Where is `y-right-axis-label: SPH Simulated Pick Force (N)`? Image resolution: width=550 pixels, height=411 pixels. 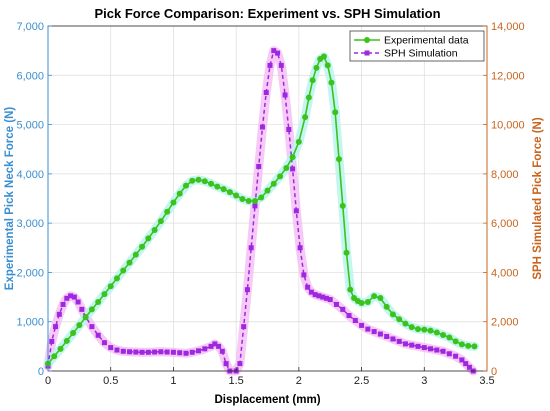 y-right-axis-label: SPH Simulated Pick Force (N) is located at coordinates (538, 198).